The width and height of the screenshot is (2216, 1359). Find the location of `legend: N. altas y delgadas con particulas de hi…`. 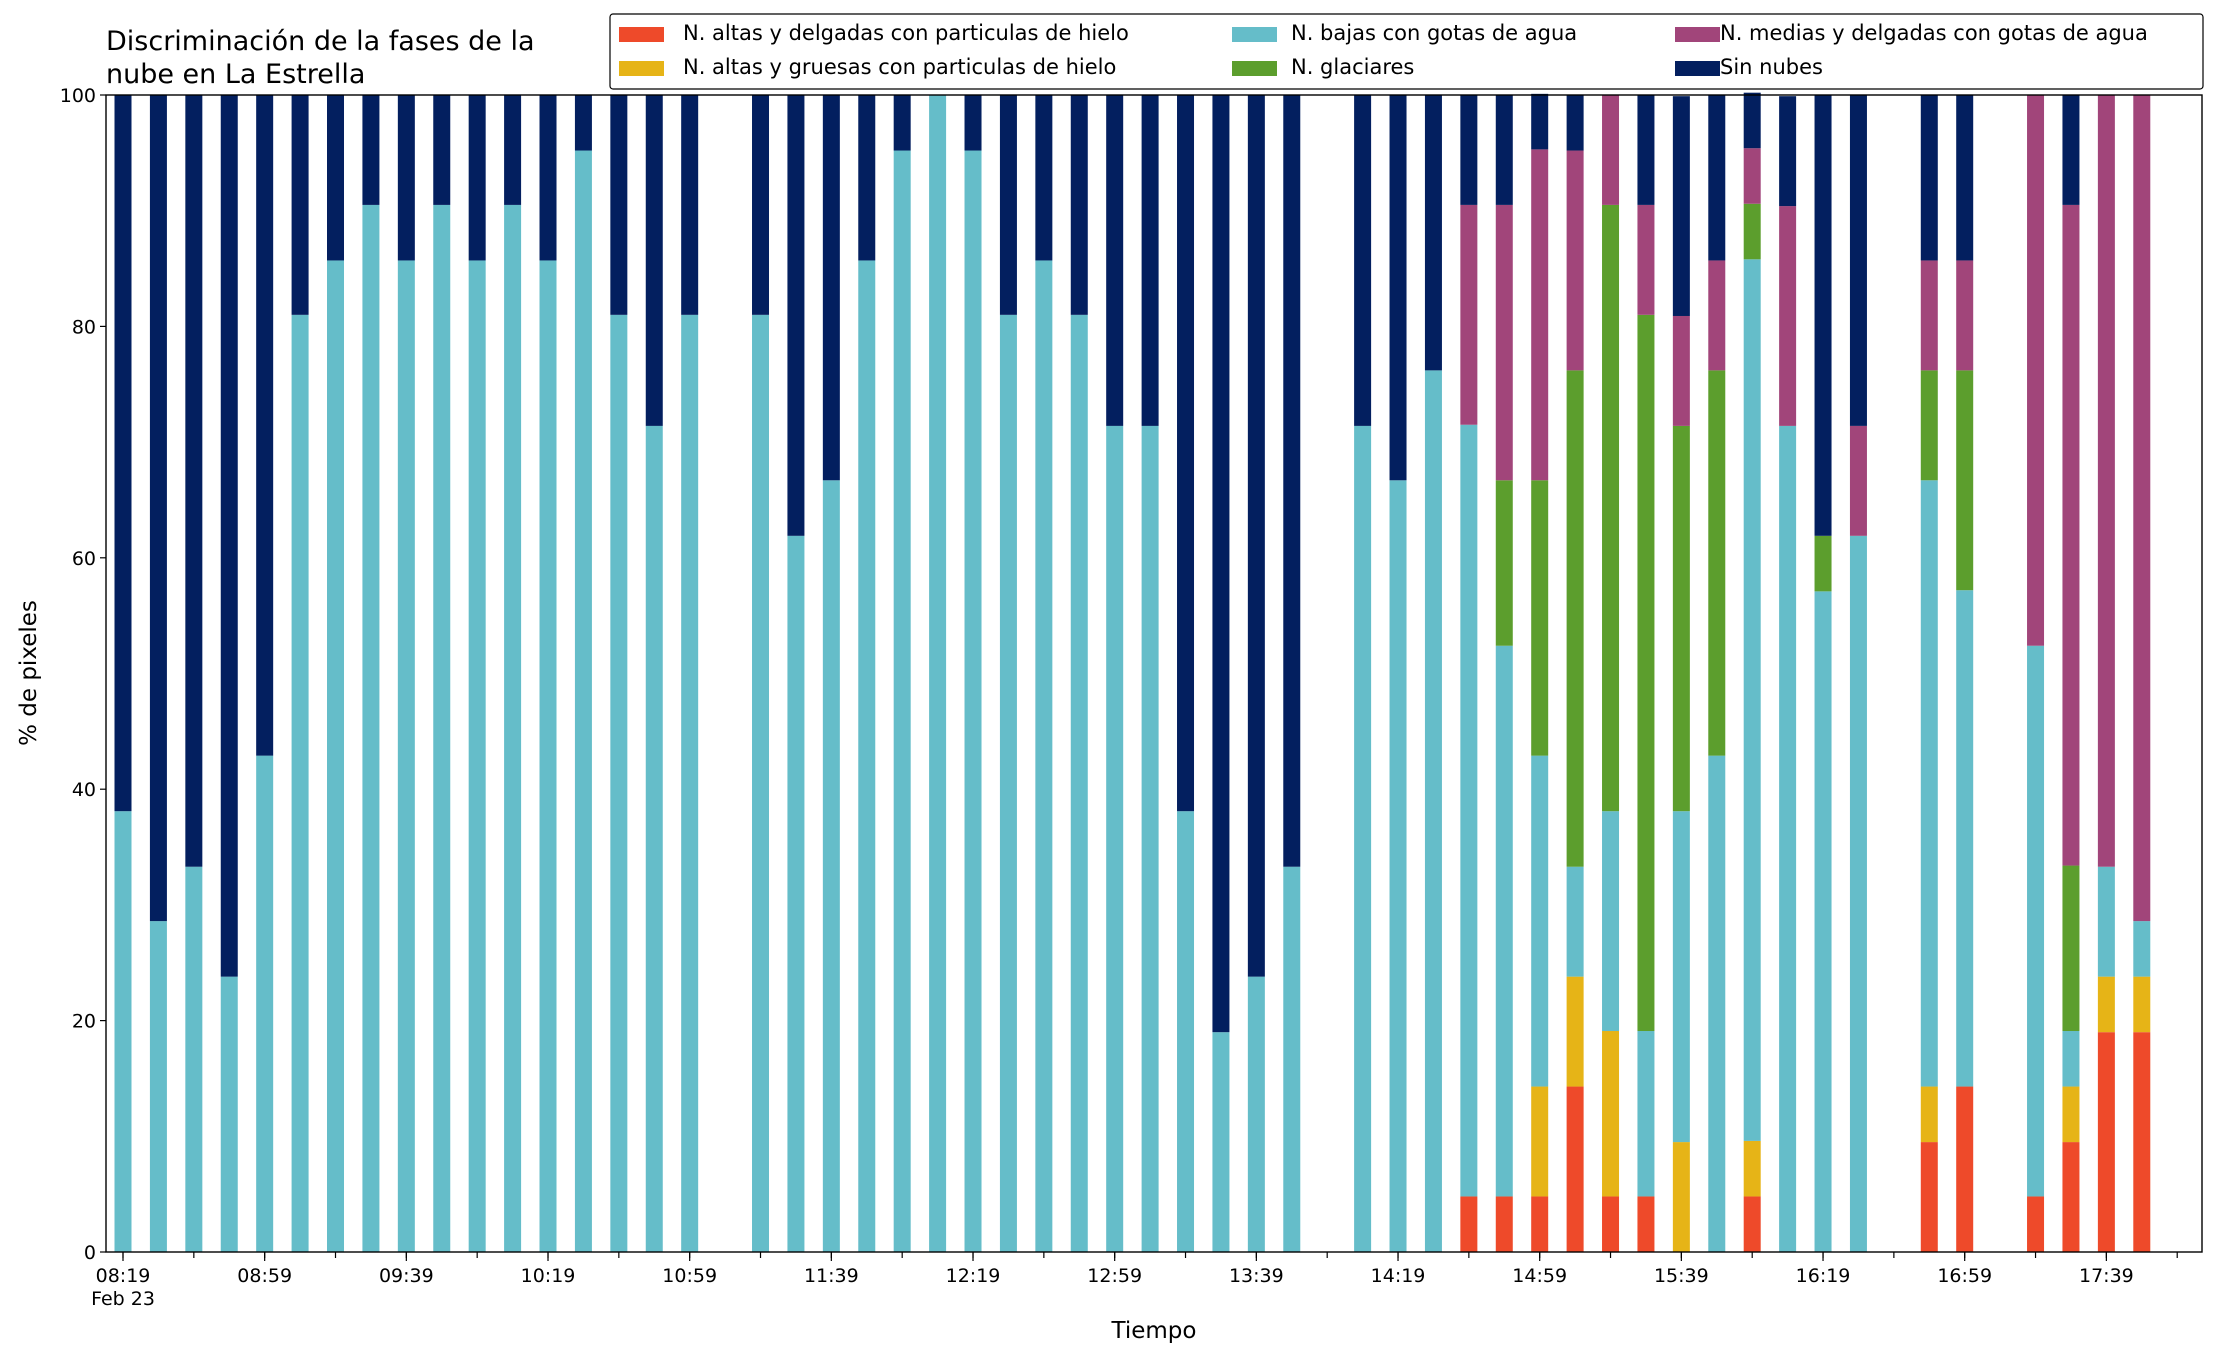

legend: N. altas y delgadas con particulas de hi… is located at coordinates (1406, 51).